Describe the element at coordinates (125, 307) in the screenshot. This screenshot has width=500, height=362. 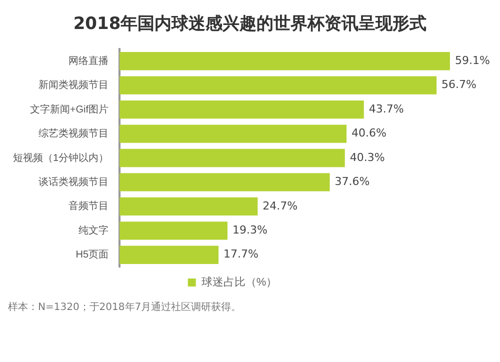
I see `text: 样本：N=1320；于2018年7月通过社区调研获得。` at that location.